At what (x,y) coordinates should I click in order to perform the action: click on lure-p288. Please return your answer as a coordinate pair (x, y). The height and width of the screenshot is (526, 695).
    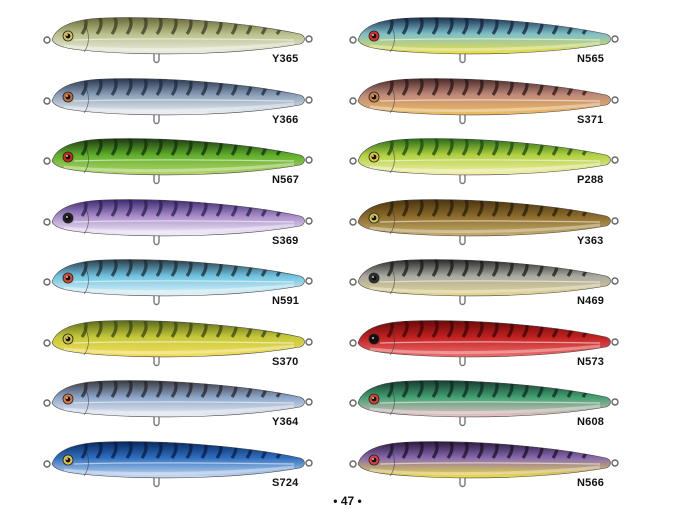
    Looking at the image, I should click on (484, 159).